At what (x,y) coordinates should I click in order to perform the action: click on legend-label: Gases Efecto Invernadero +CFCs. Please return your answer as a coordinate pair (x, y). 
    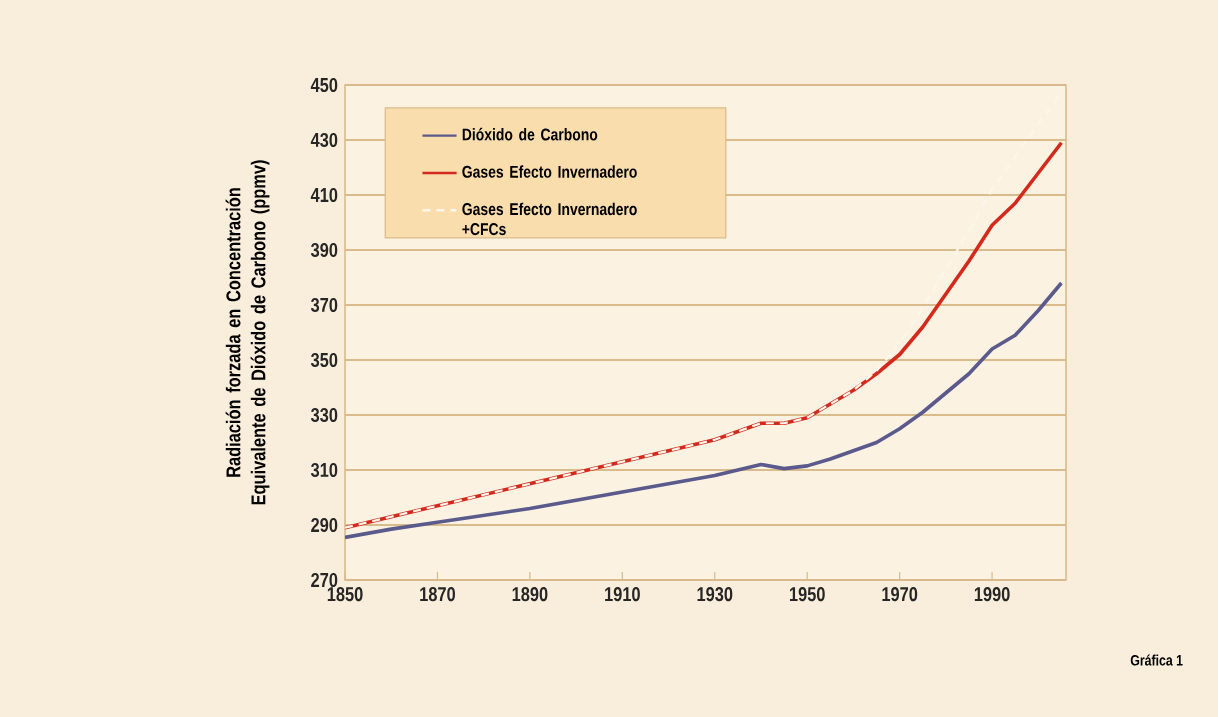
    Looking at the image, I should click on (549, 219).